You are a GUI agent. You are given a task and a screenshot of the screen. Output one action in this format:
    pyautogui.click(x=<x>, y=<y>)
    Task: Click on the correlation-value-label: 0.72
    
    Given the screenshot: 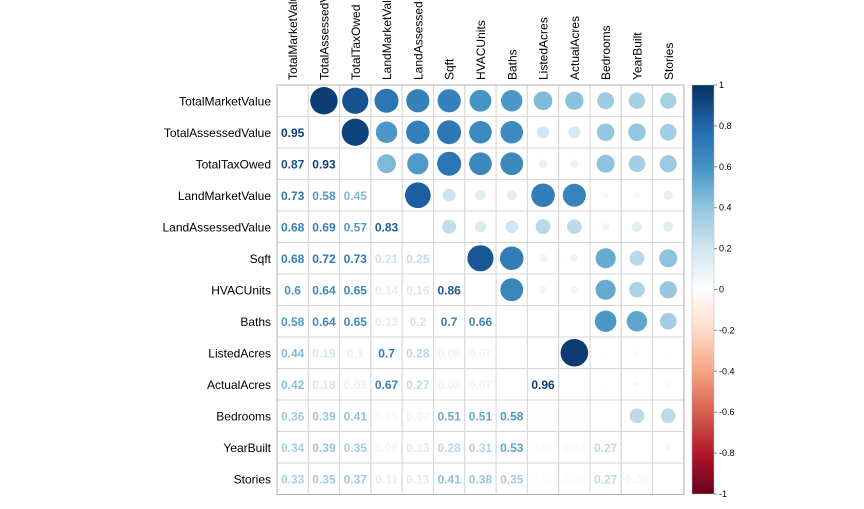 What is the action you would take?
    pyautogui.click(x=324, y=259)
    